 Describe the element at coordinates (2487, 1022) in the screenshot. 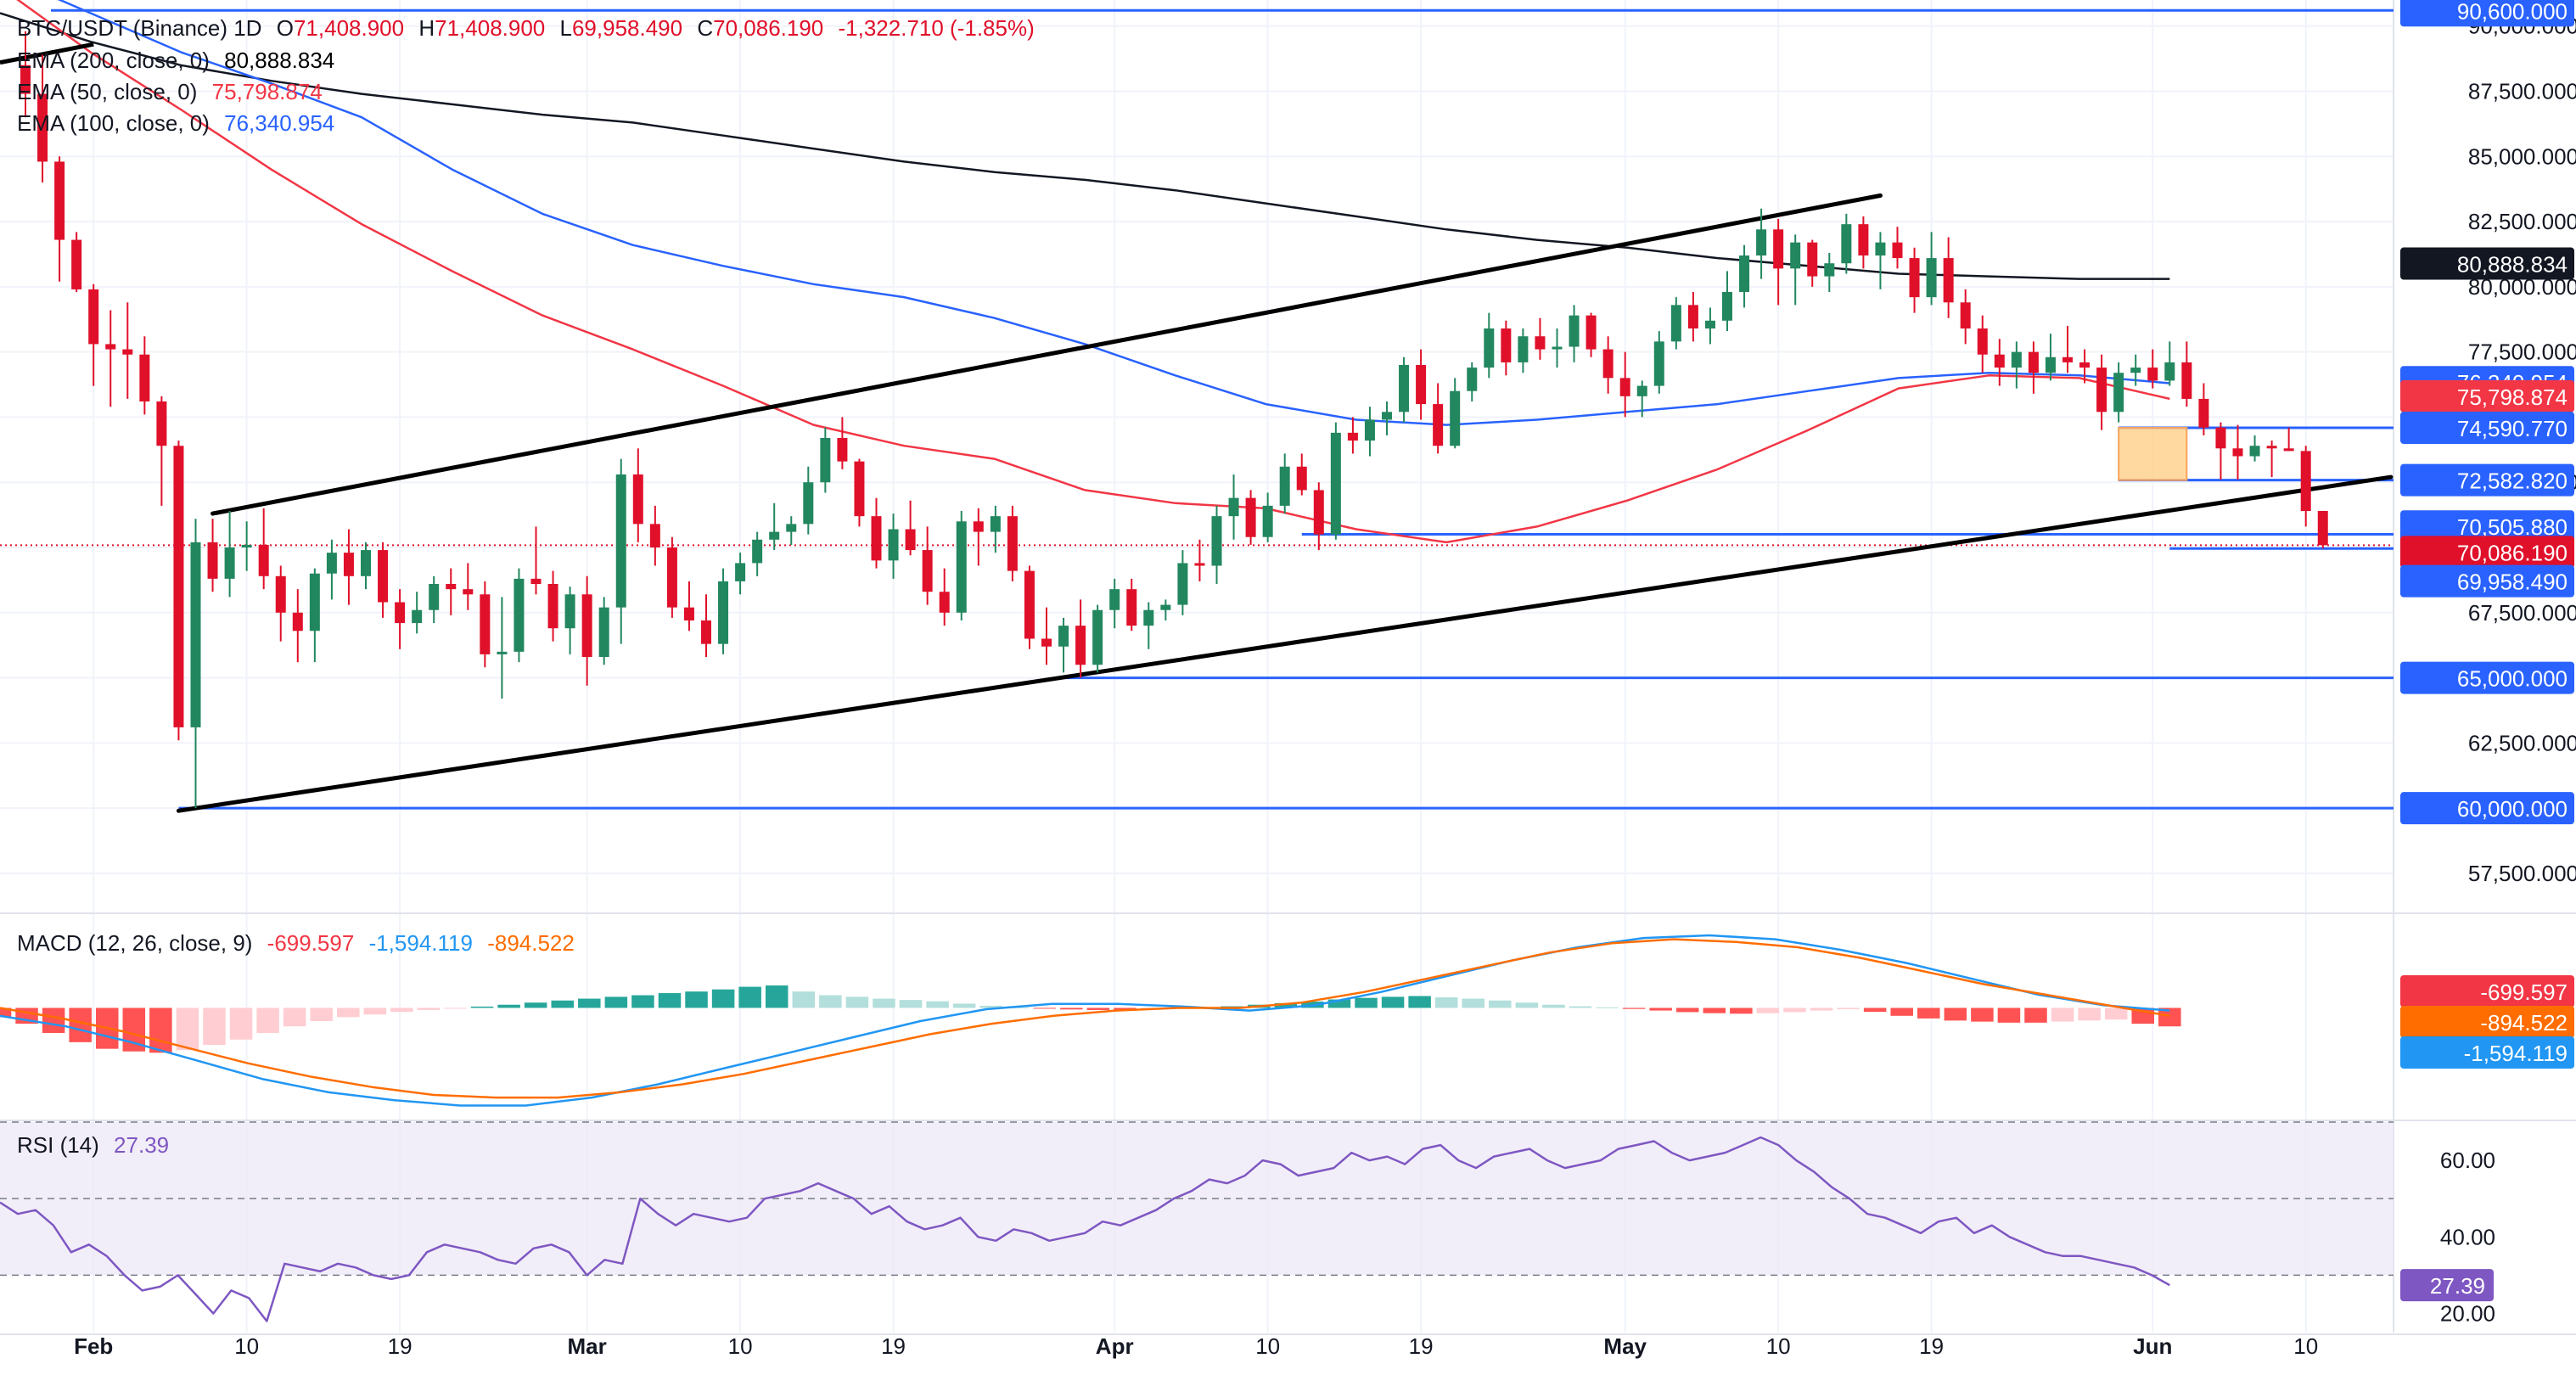

I see `macd-signal-tag-bg` at that location.